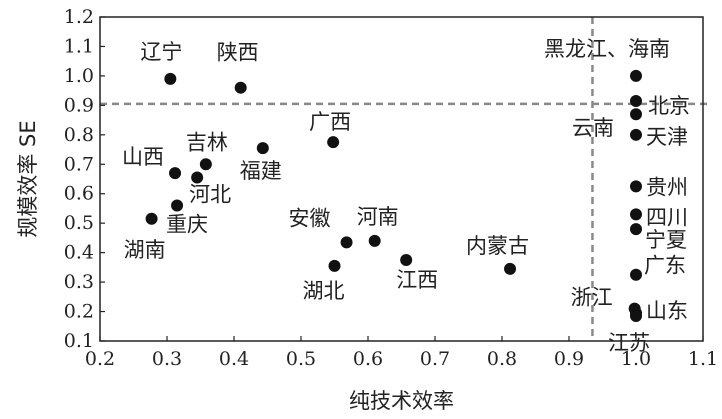 Image resolution: width=722 pixels, height=419 pixels. I want to click on y-tick-label: 1.1, so click(79, 46).